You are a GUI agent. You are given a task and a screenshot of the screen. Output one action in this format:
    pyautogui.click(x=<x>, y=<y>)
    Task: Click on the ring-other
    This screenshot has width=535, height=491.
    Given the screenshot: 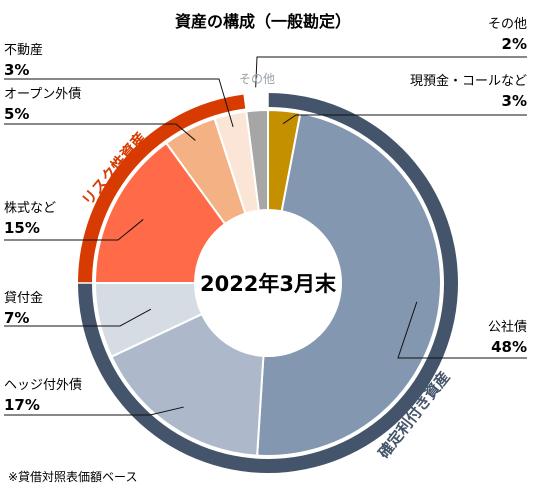 What is the action you would take?
    pyautogui.click(x=256, y=101)
    